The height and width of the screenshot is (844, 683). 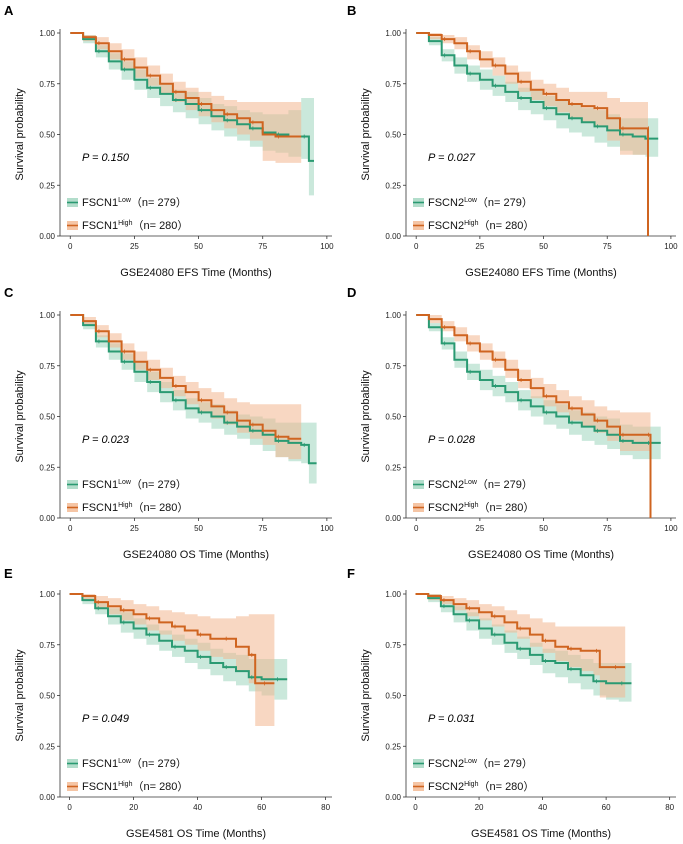 What do you see at coordinates (451, 719) in the screenshot?
I see `p-value: P = 0.031` at bounding box center [451, 719].